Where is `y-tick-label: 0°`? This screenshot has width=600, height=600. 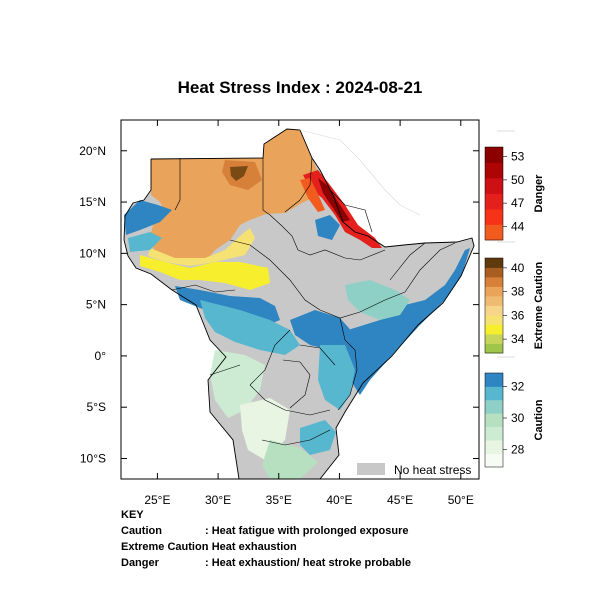
y-tick-label: 0° is located at coordinates (101, 356).